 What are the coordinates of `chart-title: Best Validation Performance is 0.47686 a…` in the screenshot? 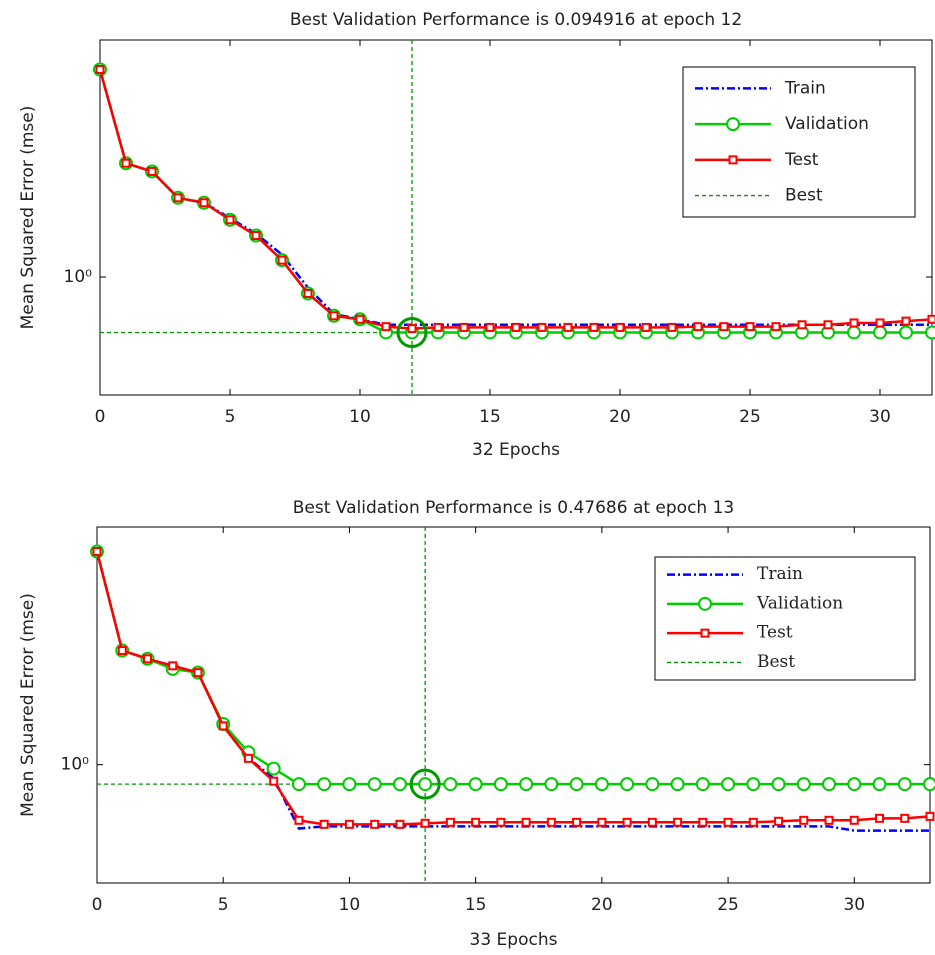 It's located at (514, 508).